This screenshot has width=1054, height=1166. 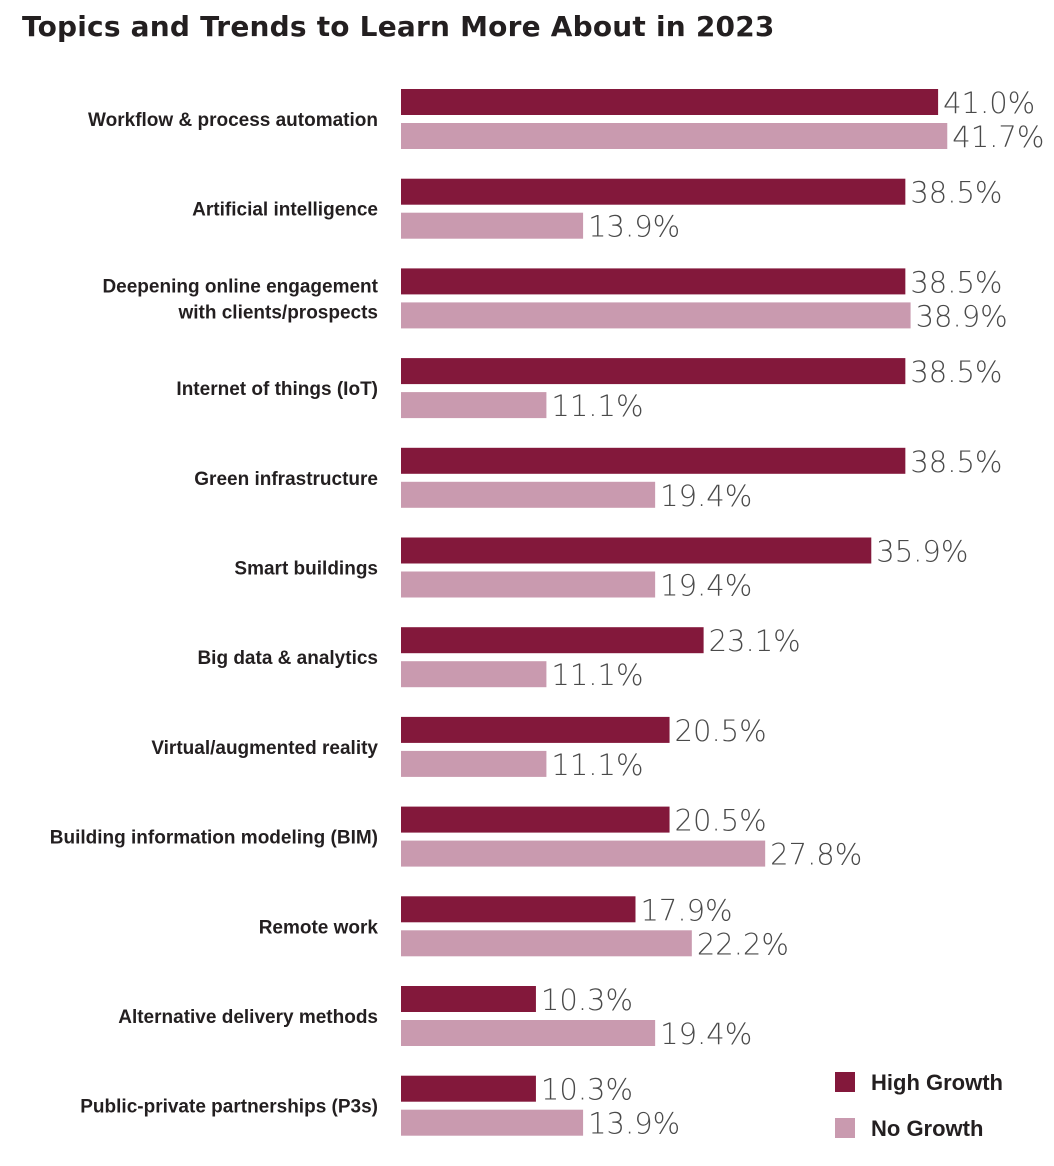 I want to click on legend-swatch-high-growth, so click(x=845, y=1082).